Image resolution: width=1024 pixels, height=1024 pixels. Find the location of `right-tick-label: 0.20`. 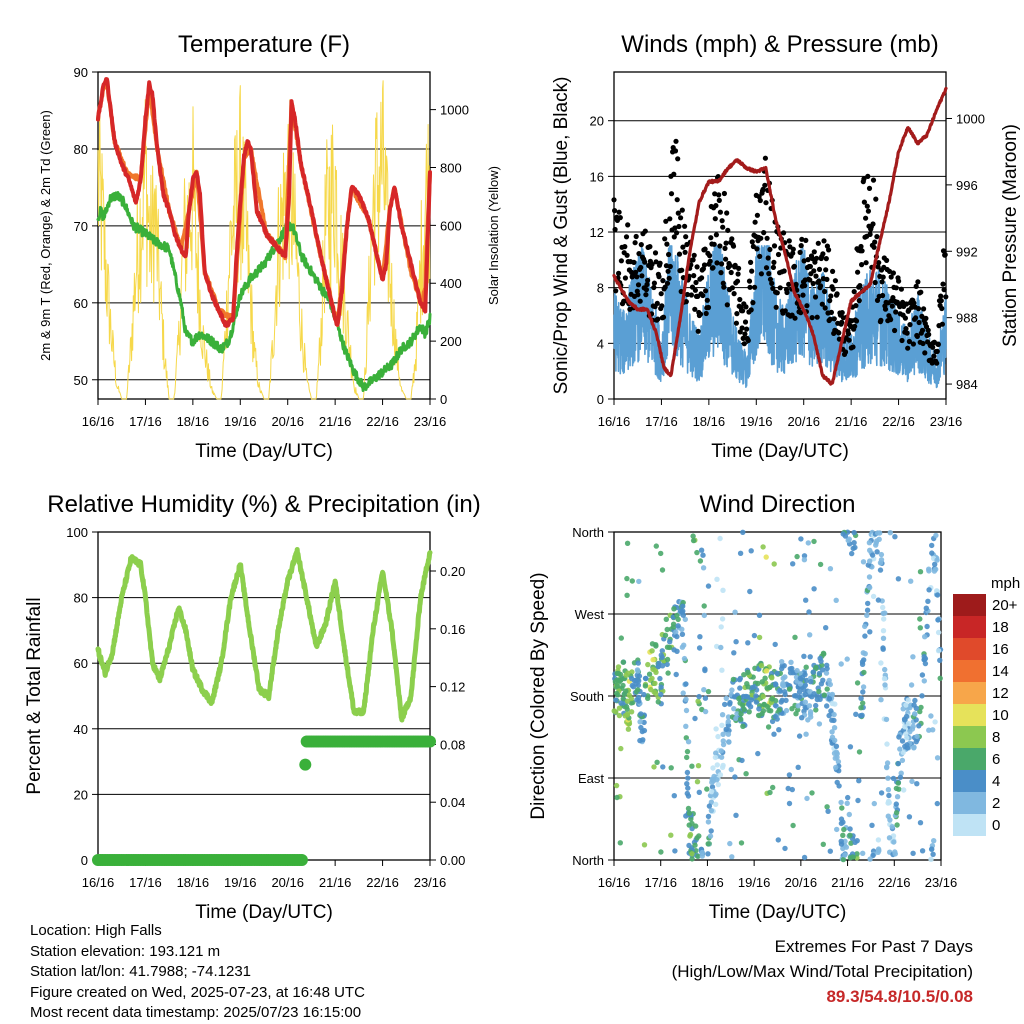

right-tick-label: 0.20 is located at coordinates (452, 571).